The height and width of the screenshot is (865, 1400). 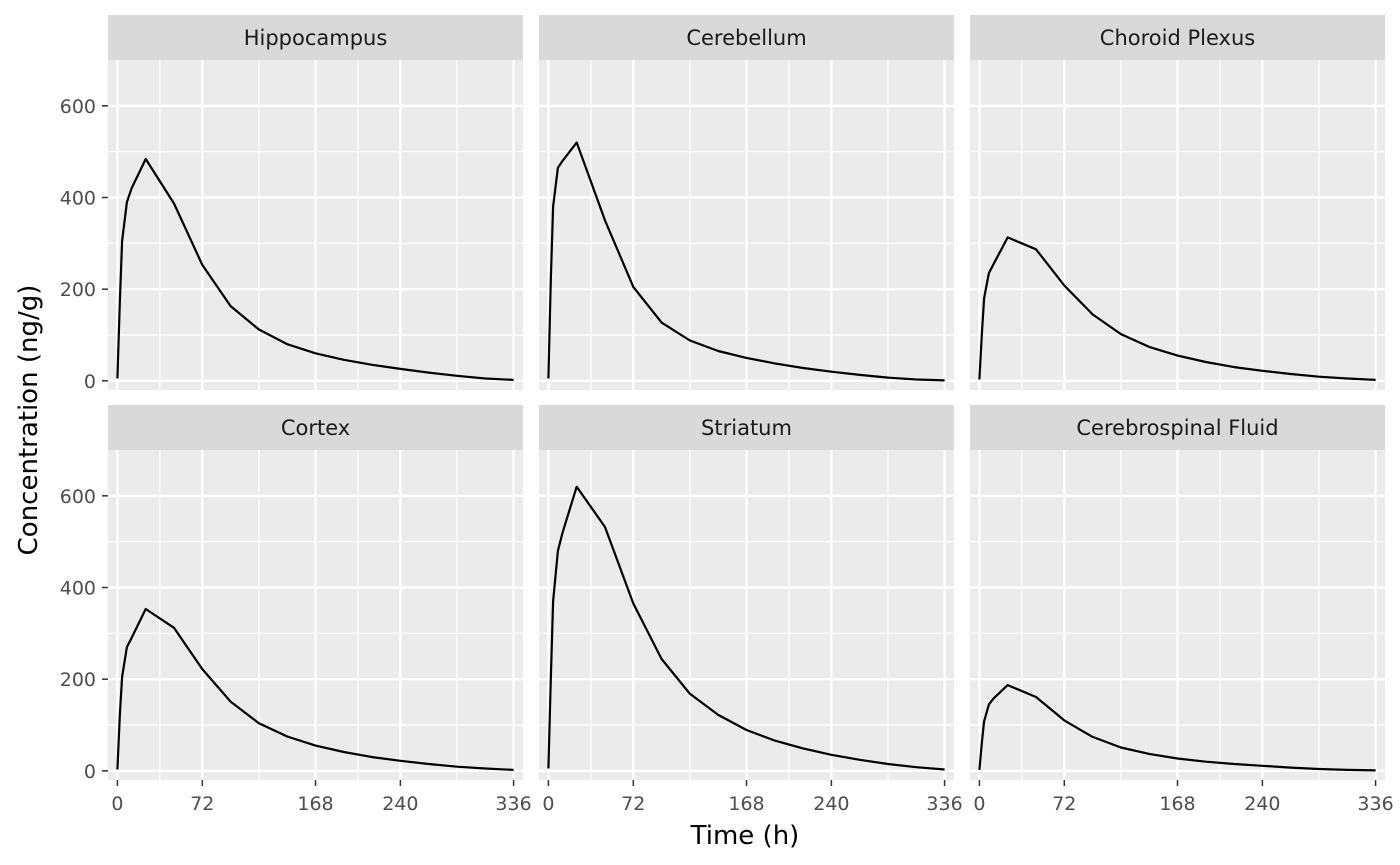 I want to click on facet-strip-label: Choroid Plexus, so click(x=1177, y=38).